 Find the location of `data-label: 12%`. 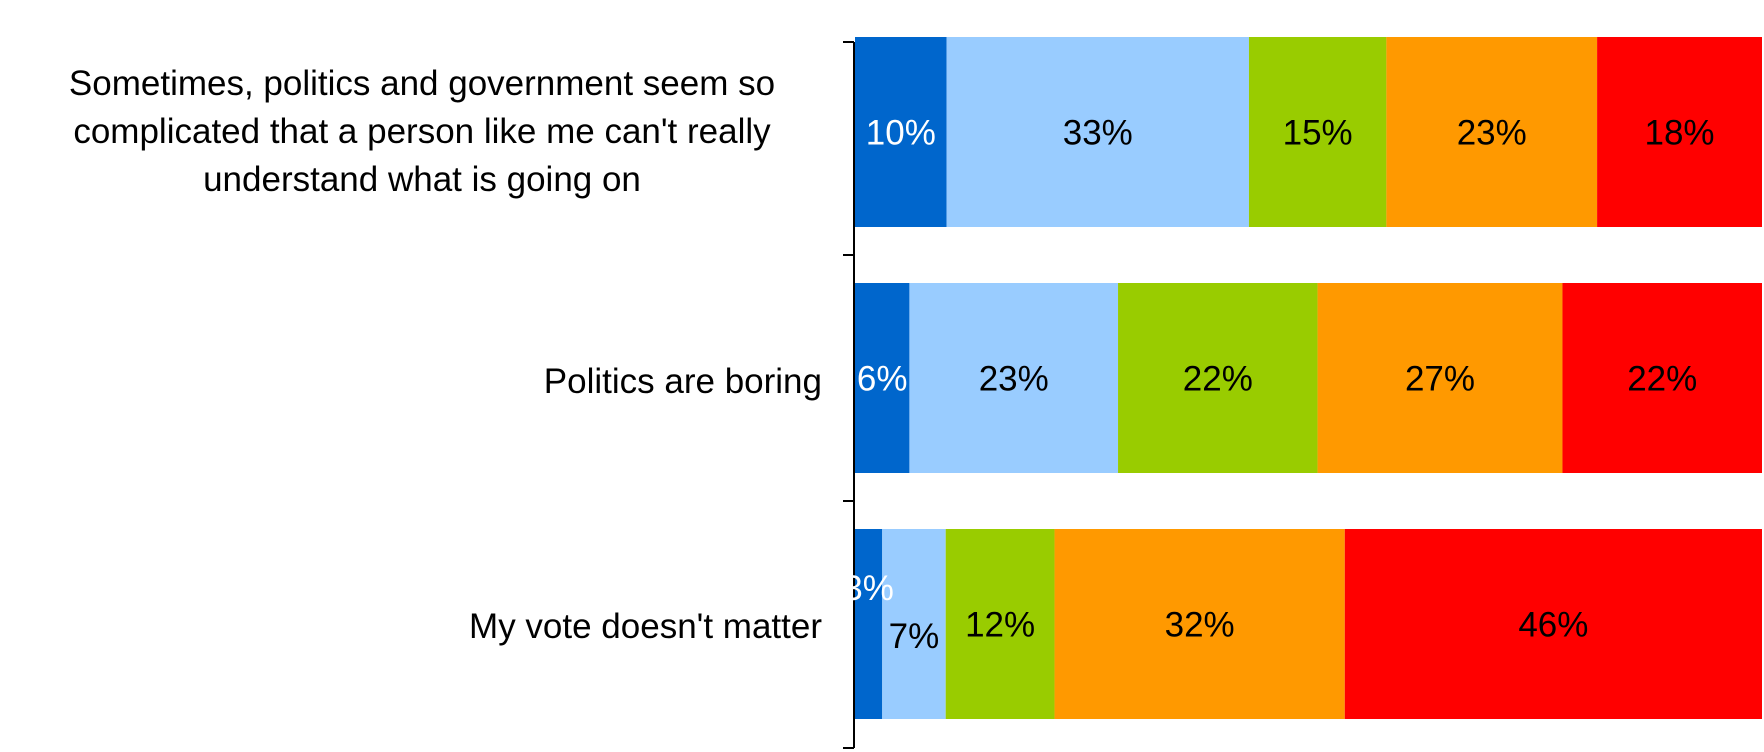

data-label: 12% is located at coordinates (1000, 624).